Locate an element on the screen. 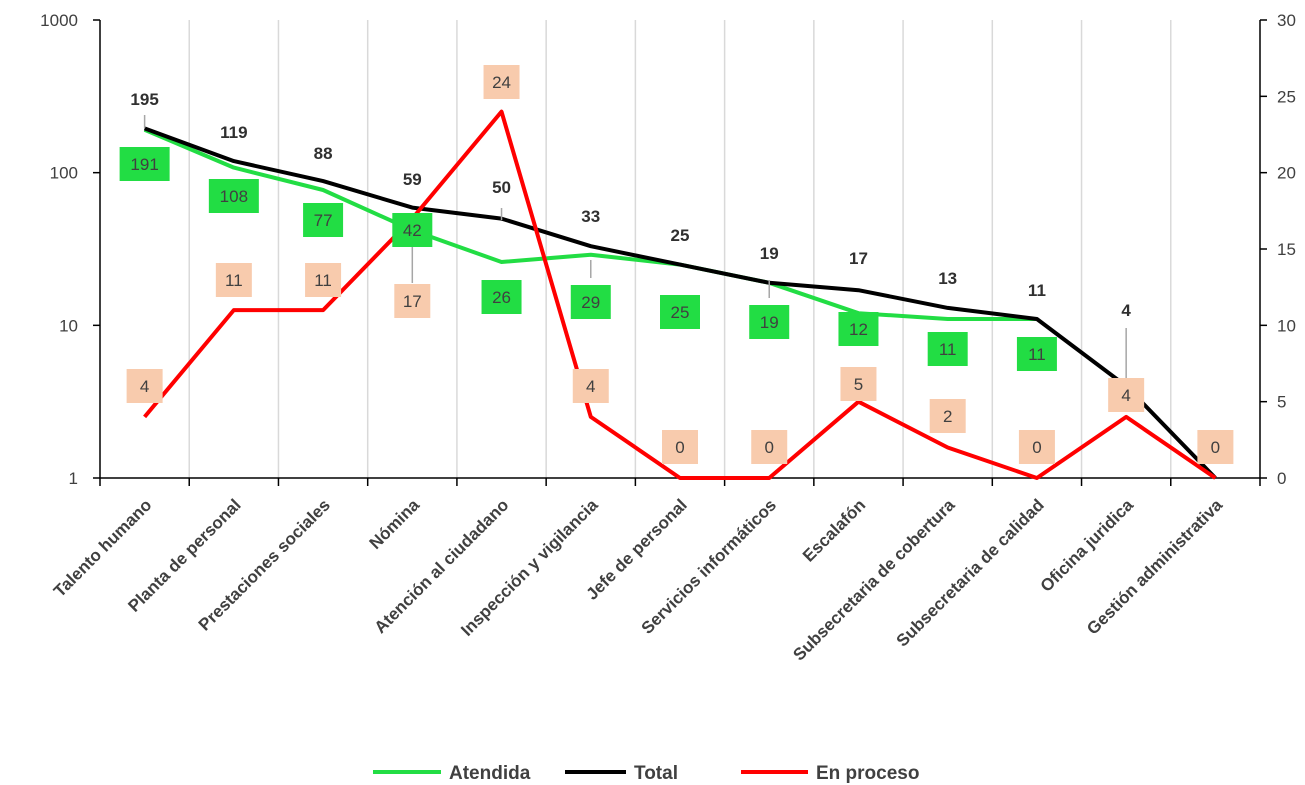 The image size is (1305, 785). atendida-label: 108 is located at coordinates (234, 196).